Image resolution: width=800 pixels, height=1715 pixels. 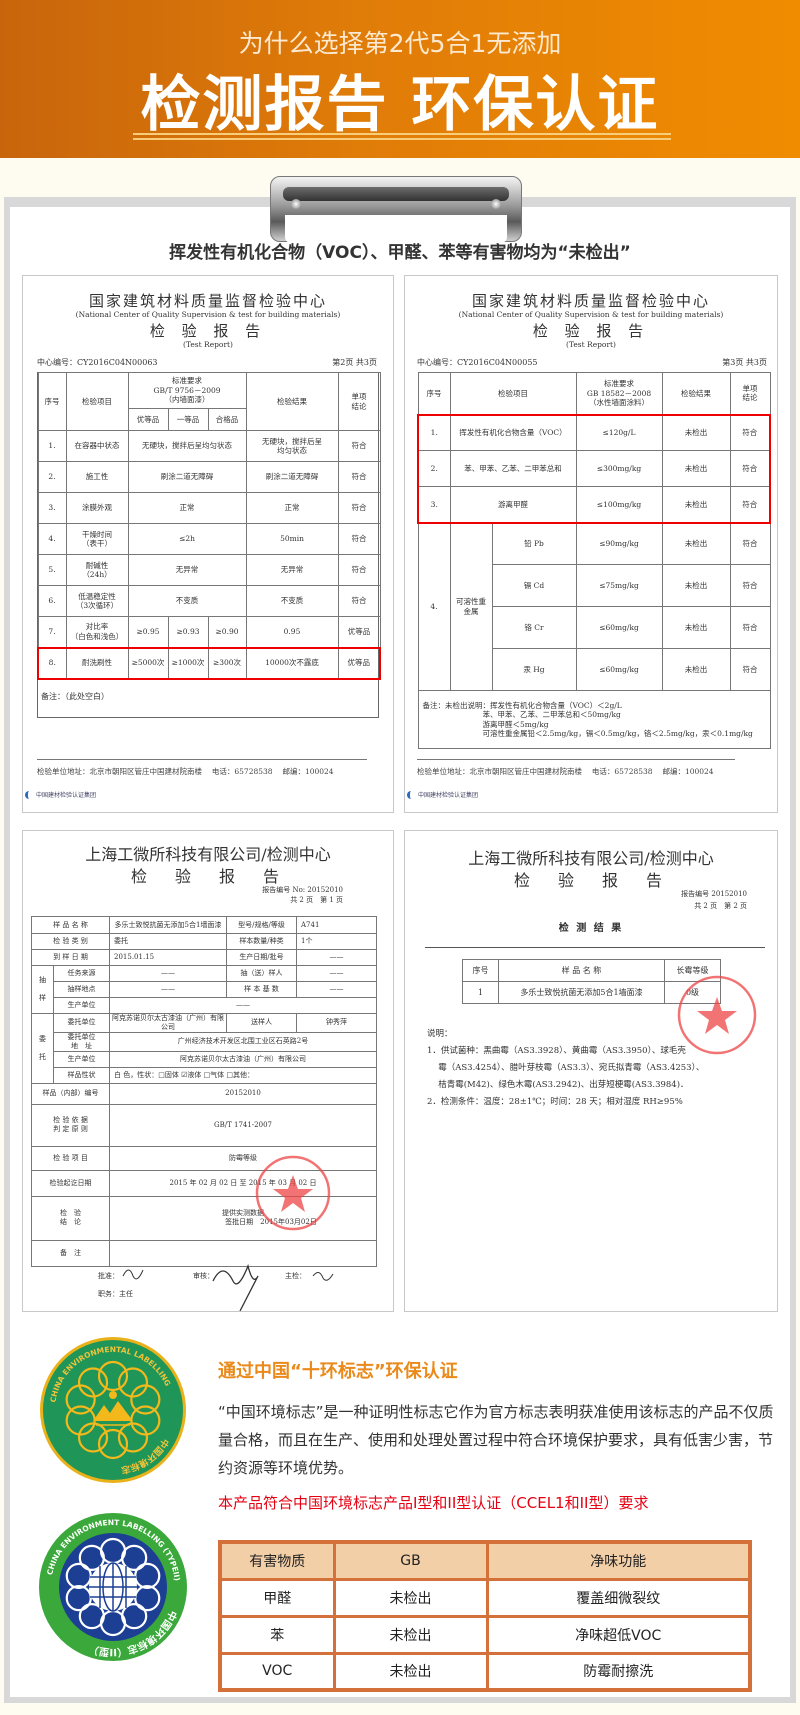 What do you see at coordinates (434, 606) in the screenshot?
I see `table-cell: 4.` at bounding box center [434, 606].